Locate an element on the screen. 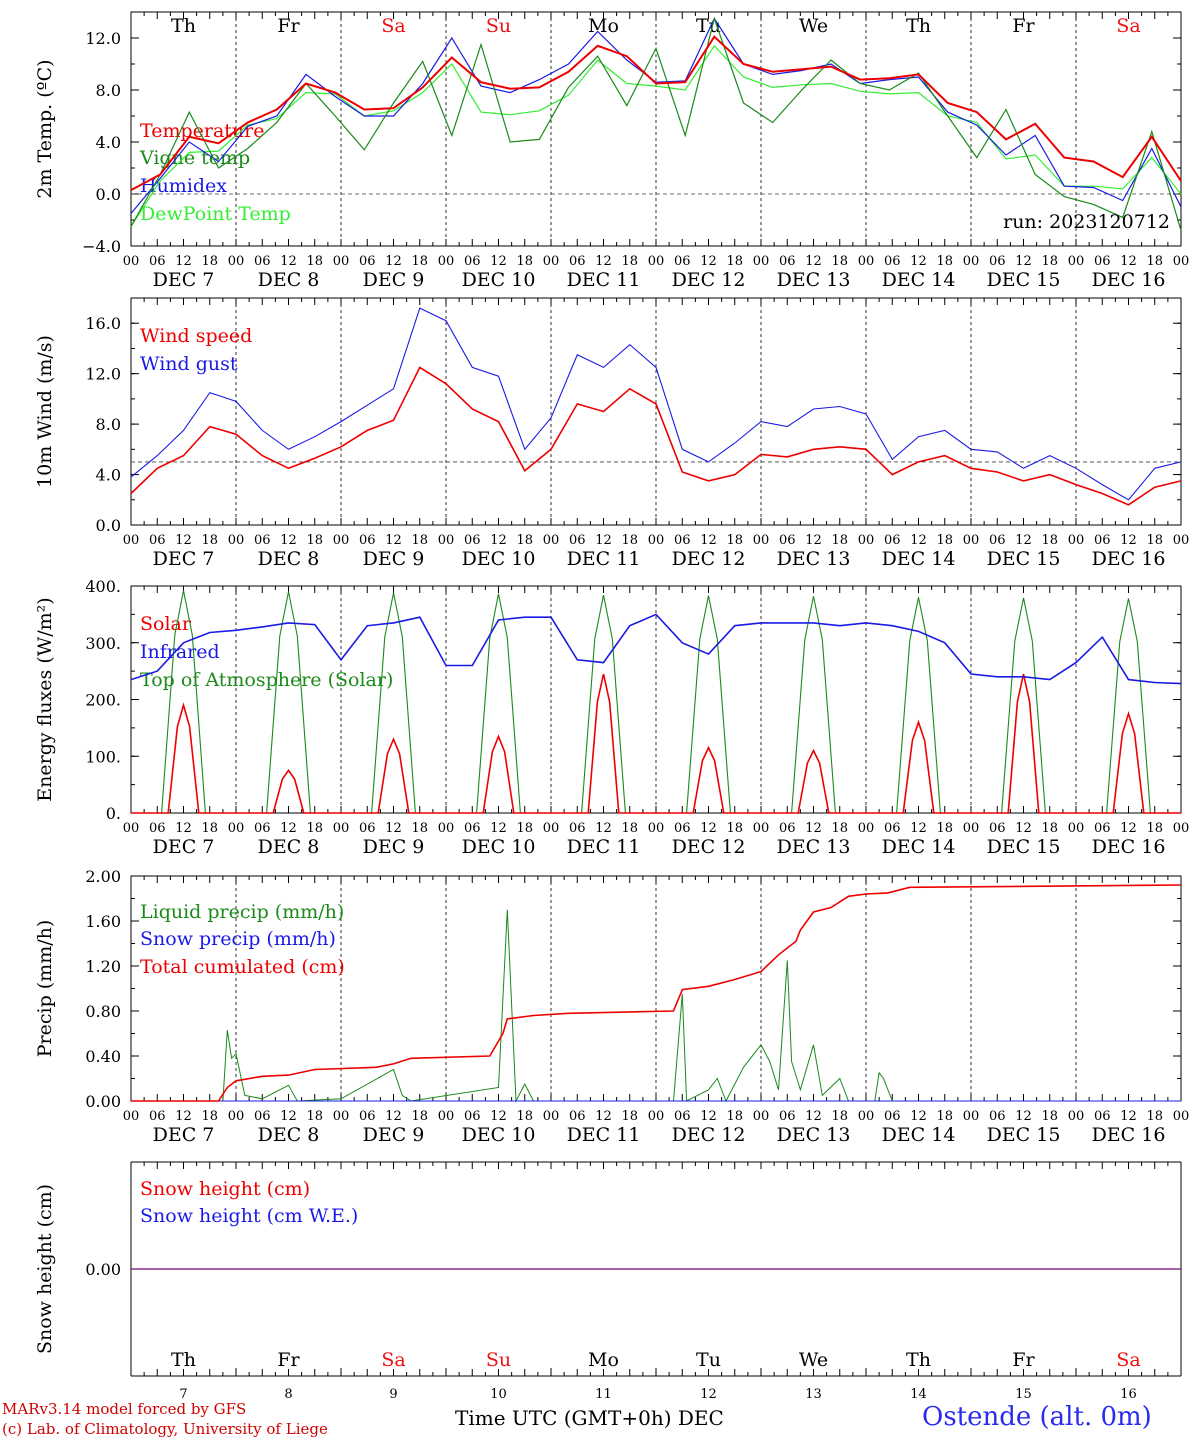  y-tick-label: 0.80 is located at coordinates (103, 1011).